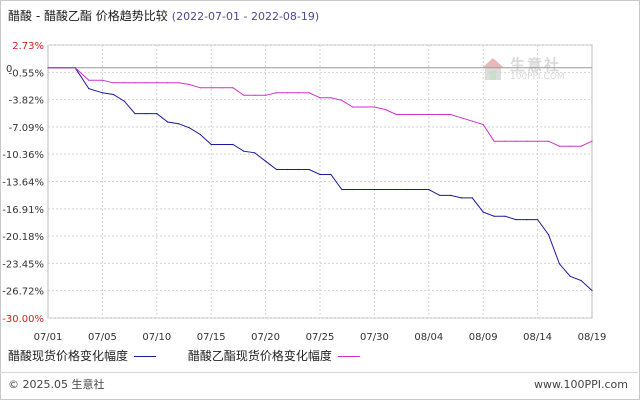 Image resolution: width=640 pixels, height=400 pixels. What do you see at coordinates (9, 69) in the screenshot?
I see `y-tick-label: 0` at bounding box center [9, 69].